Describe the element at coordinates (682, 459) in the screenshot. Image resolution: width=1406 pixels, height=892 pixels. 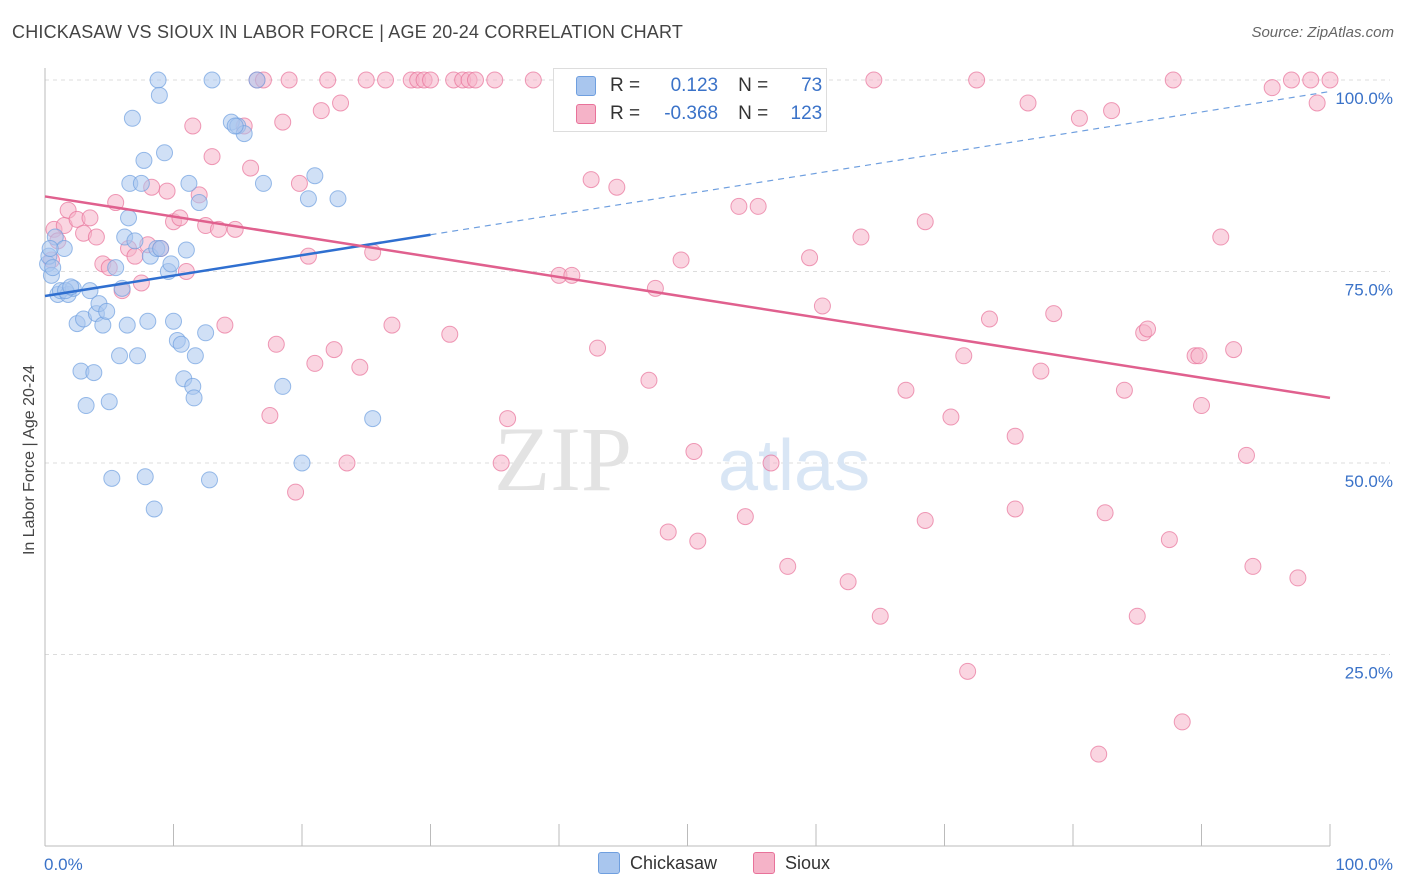
I see `watermark: ZIP atlas` at that location.